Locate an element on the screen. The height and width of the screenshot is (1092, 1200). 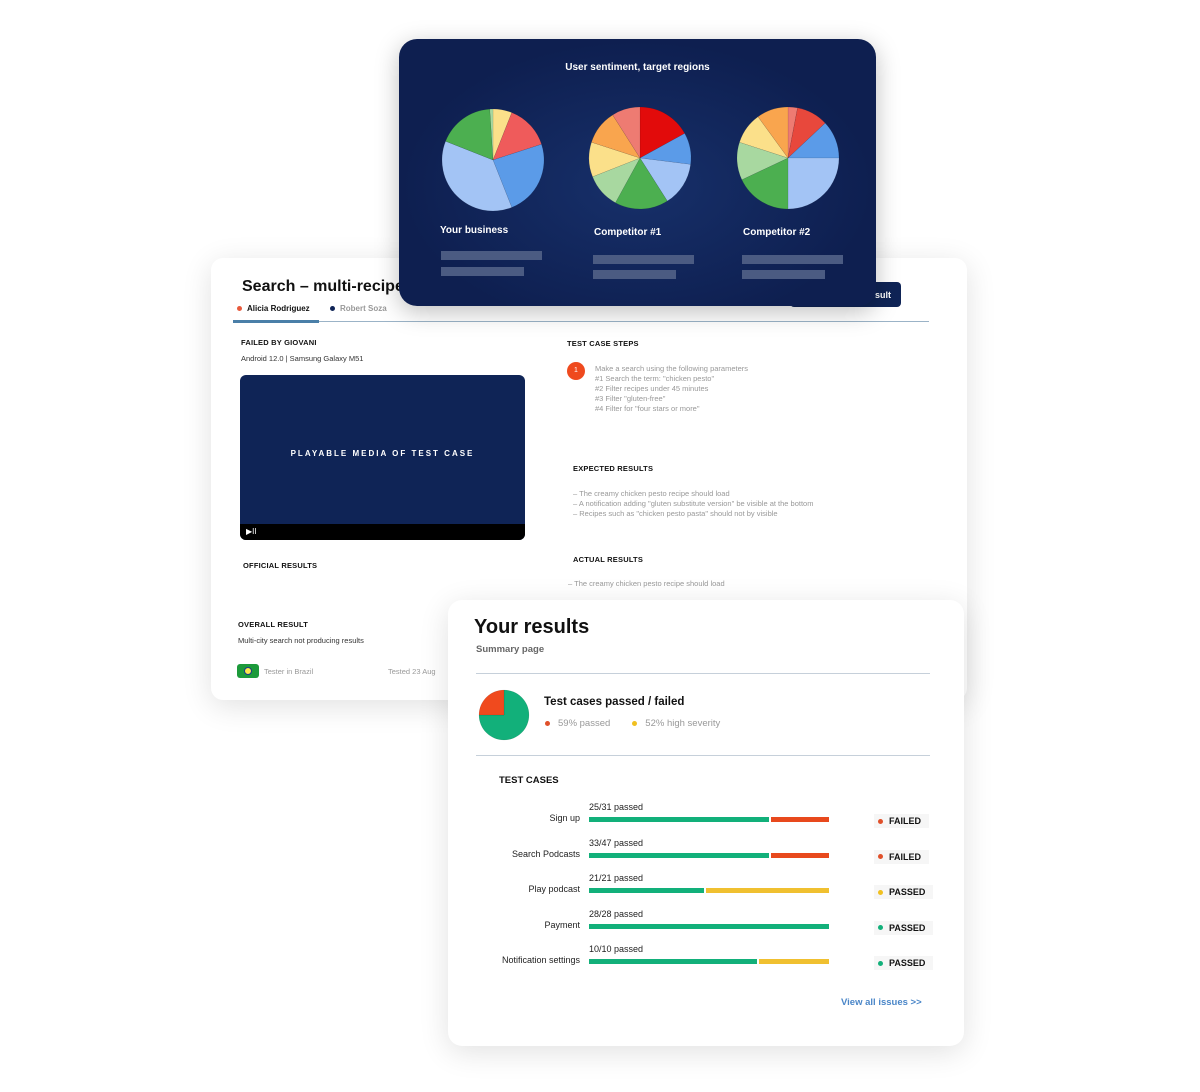
row-name: Play podcast is located at coordinates (554, 889).